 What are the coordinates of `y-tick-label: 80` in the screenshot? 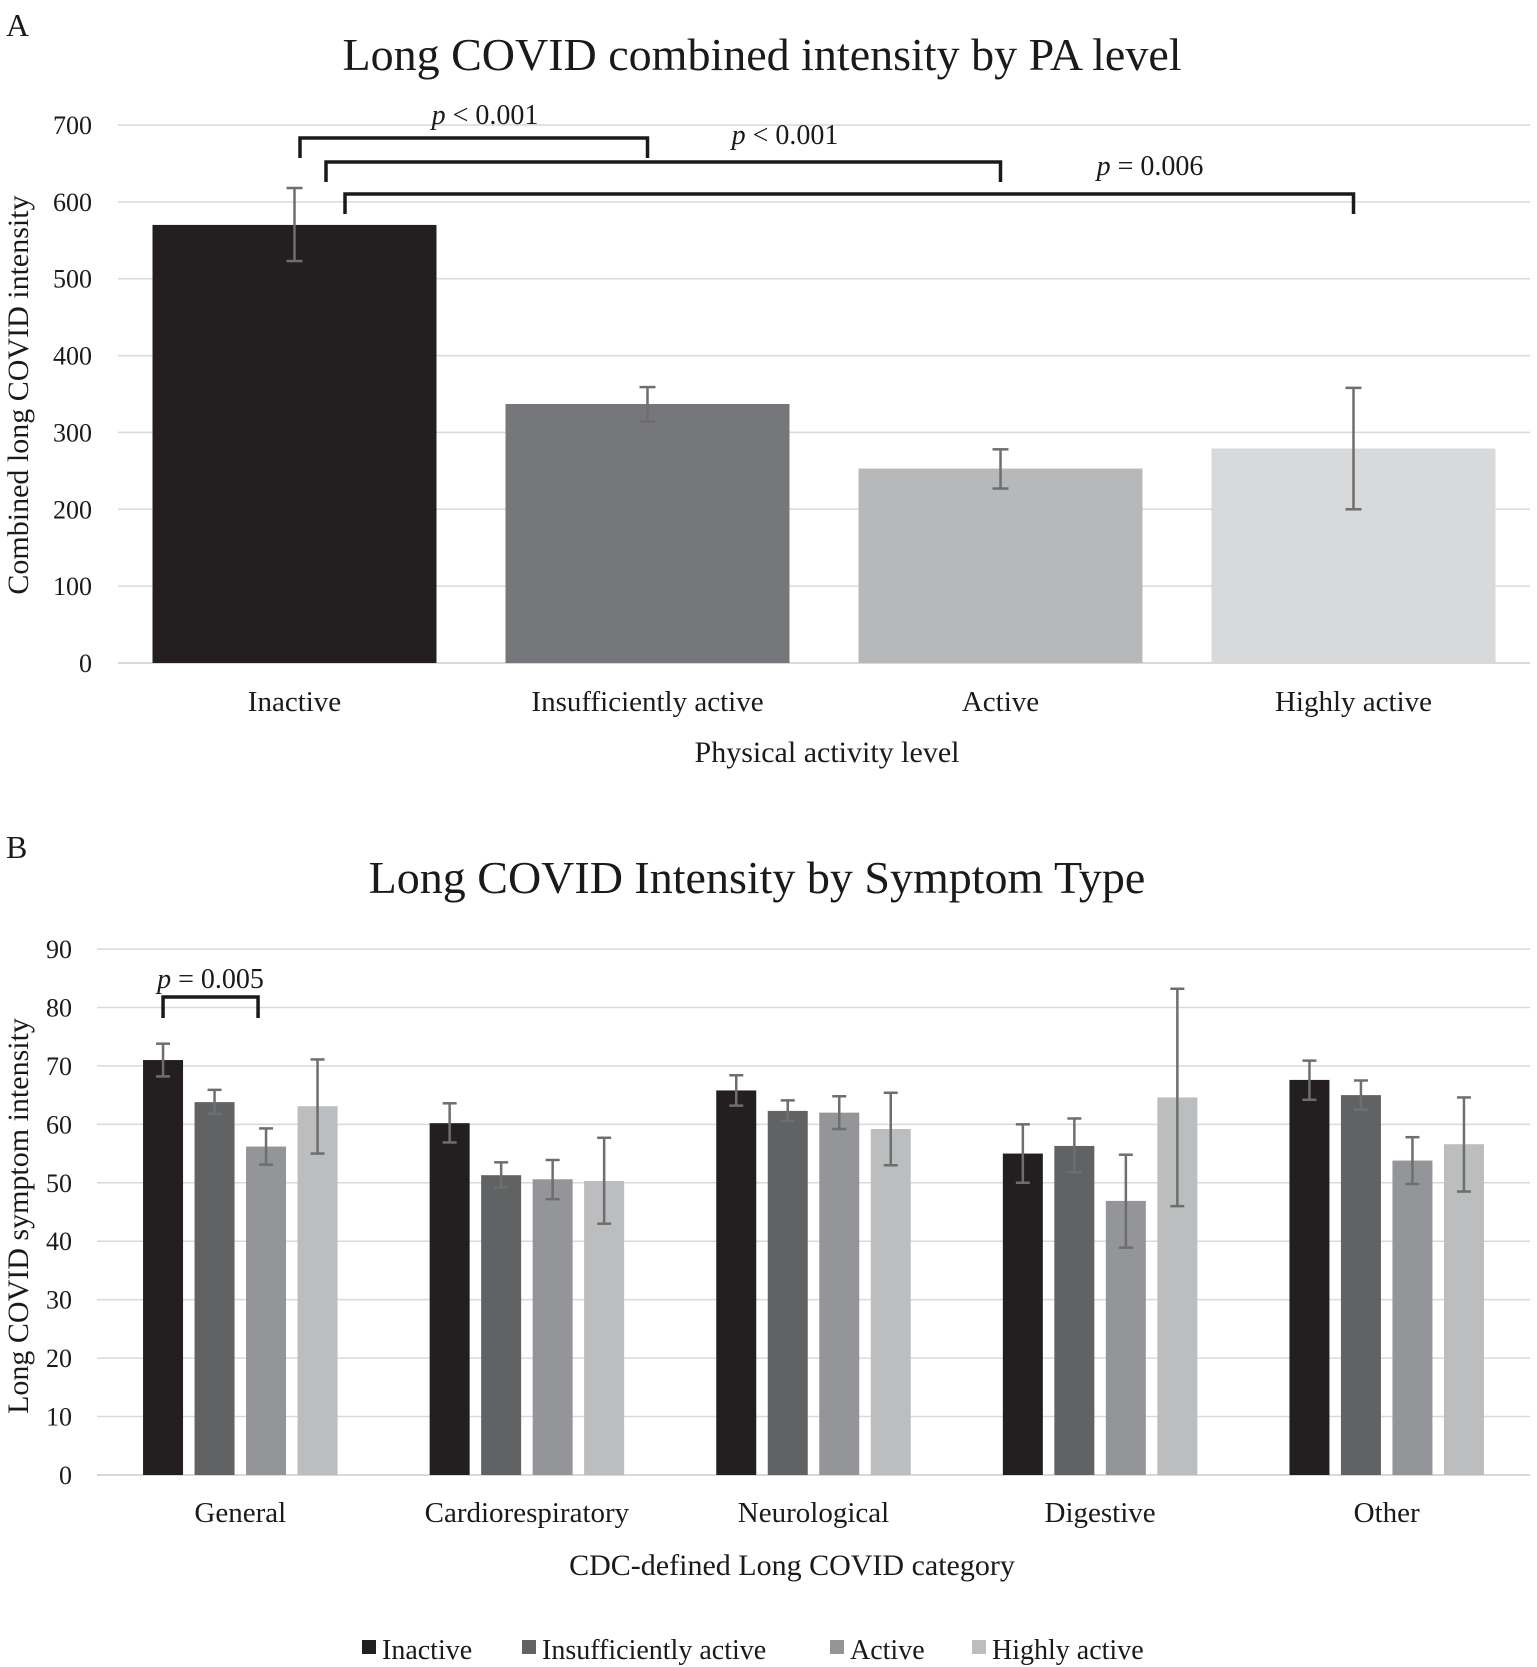 It's located at (59, 1007).